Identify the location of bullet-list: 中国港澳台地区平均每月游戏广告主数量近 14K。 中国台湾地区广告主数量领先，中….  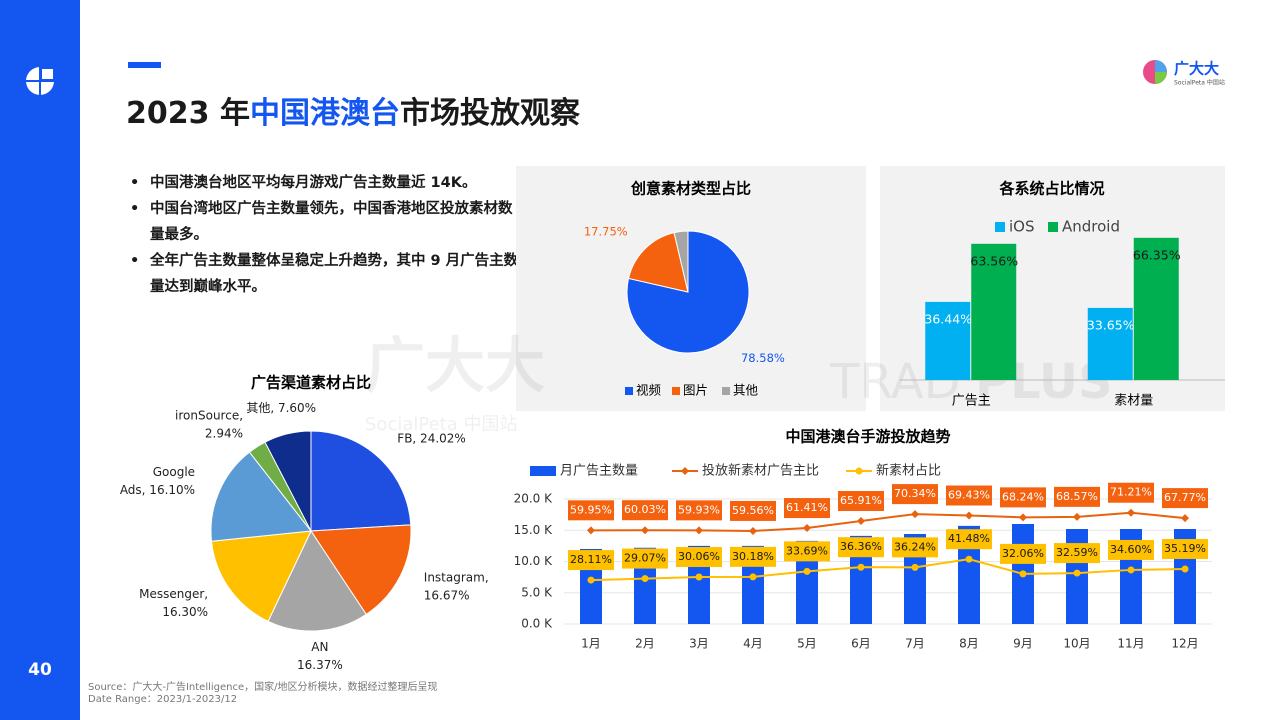
(326, 235).